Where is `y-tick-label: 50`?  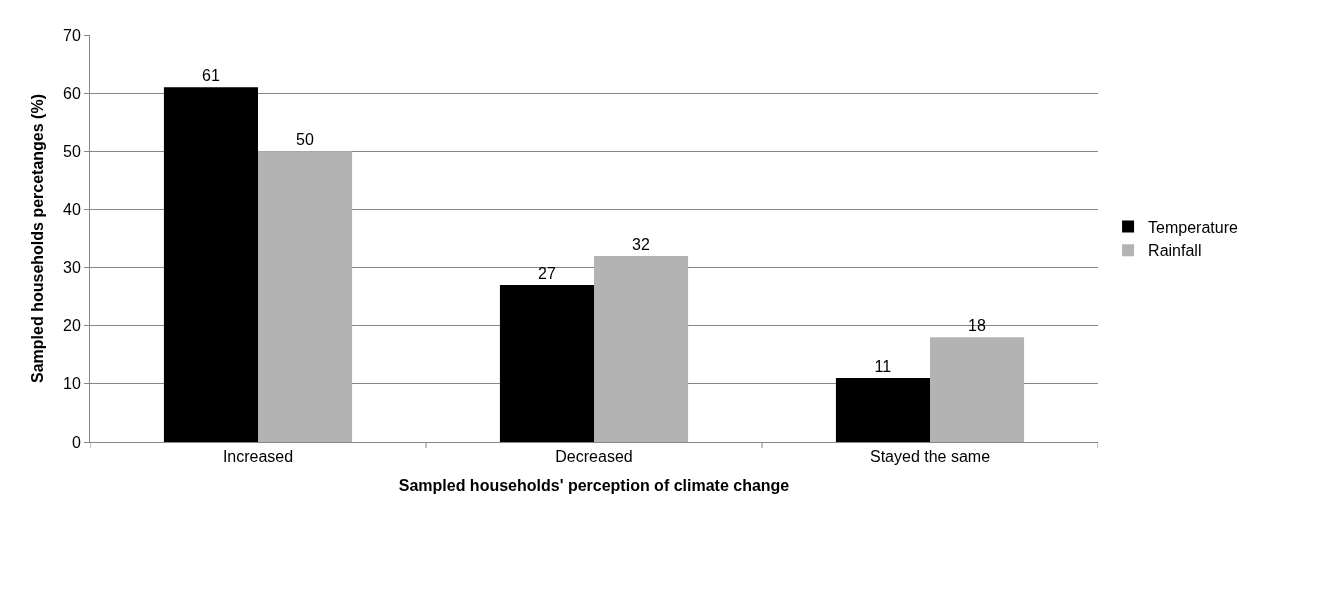 y-tick-label: 50 is located at coordinates (72, 151).